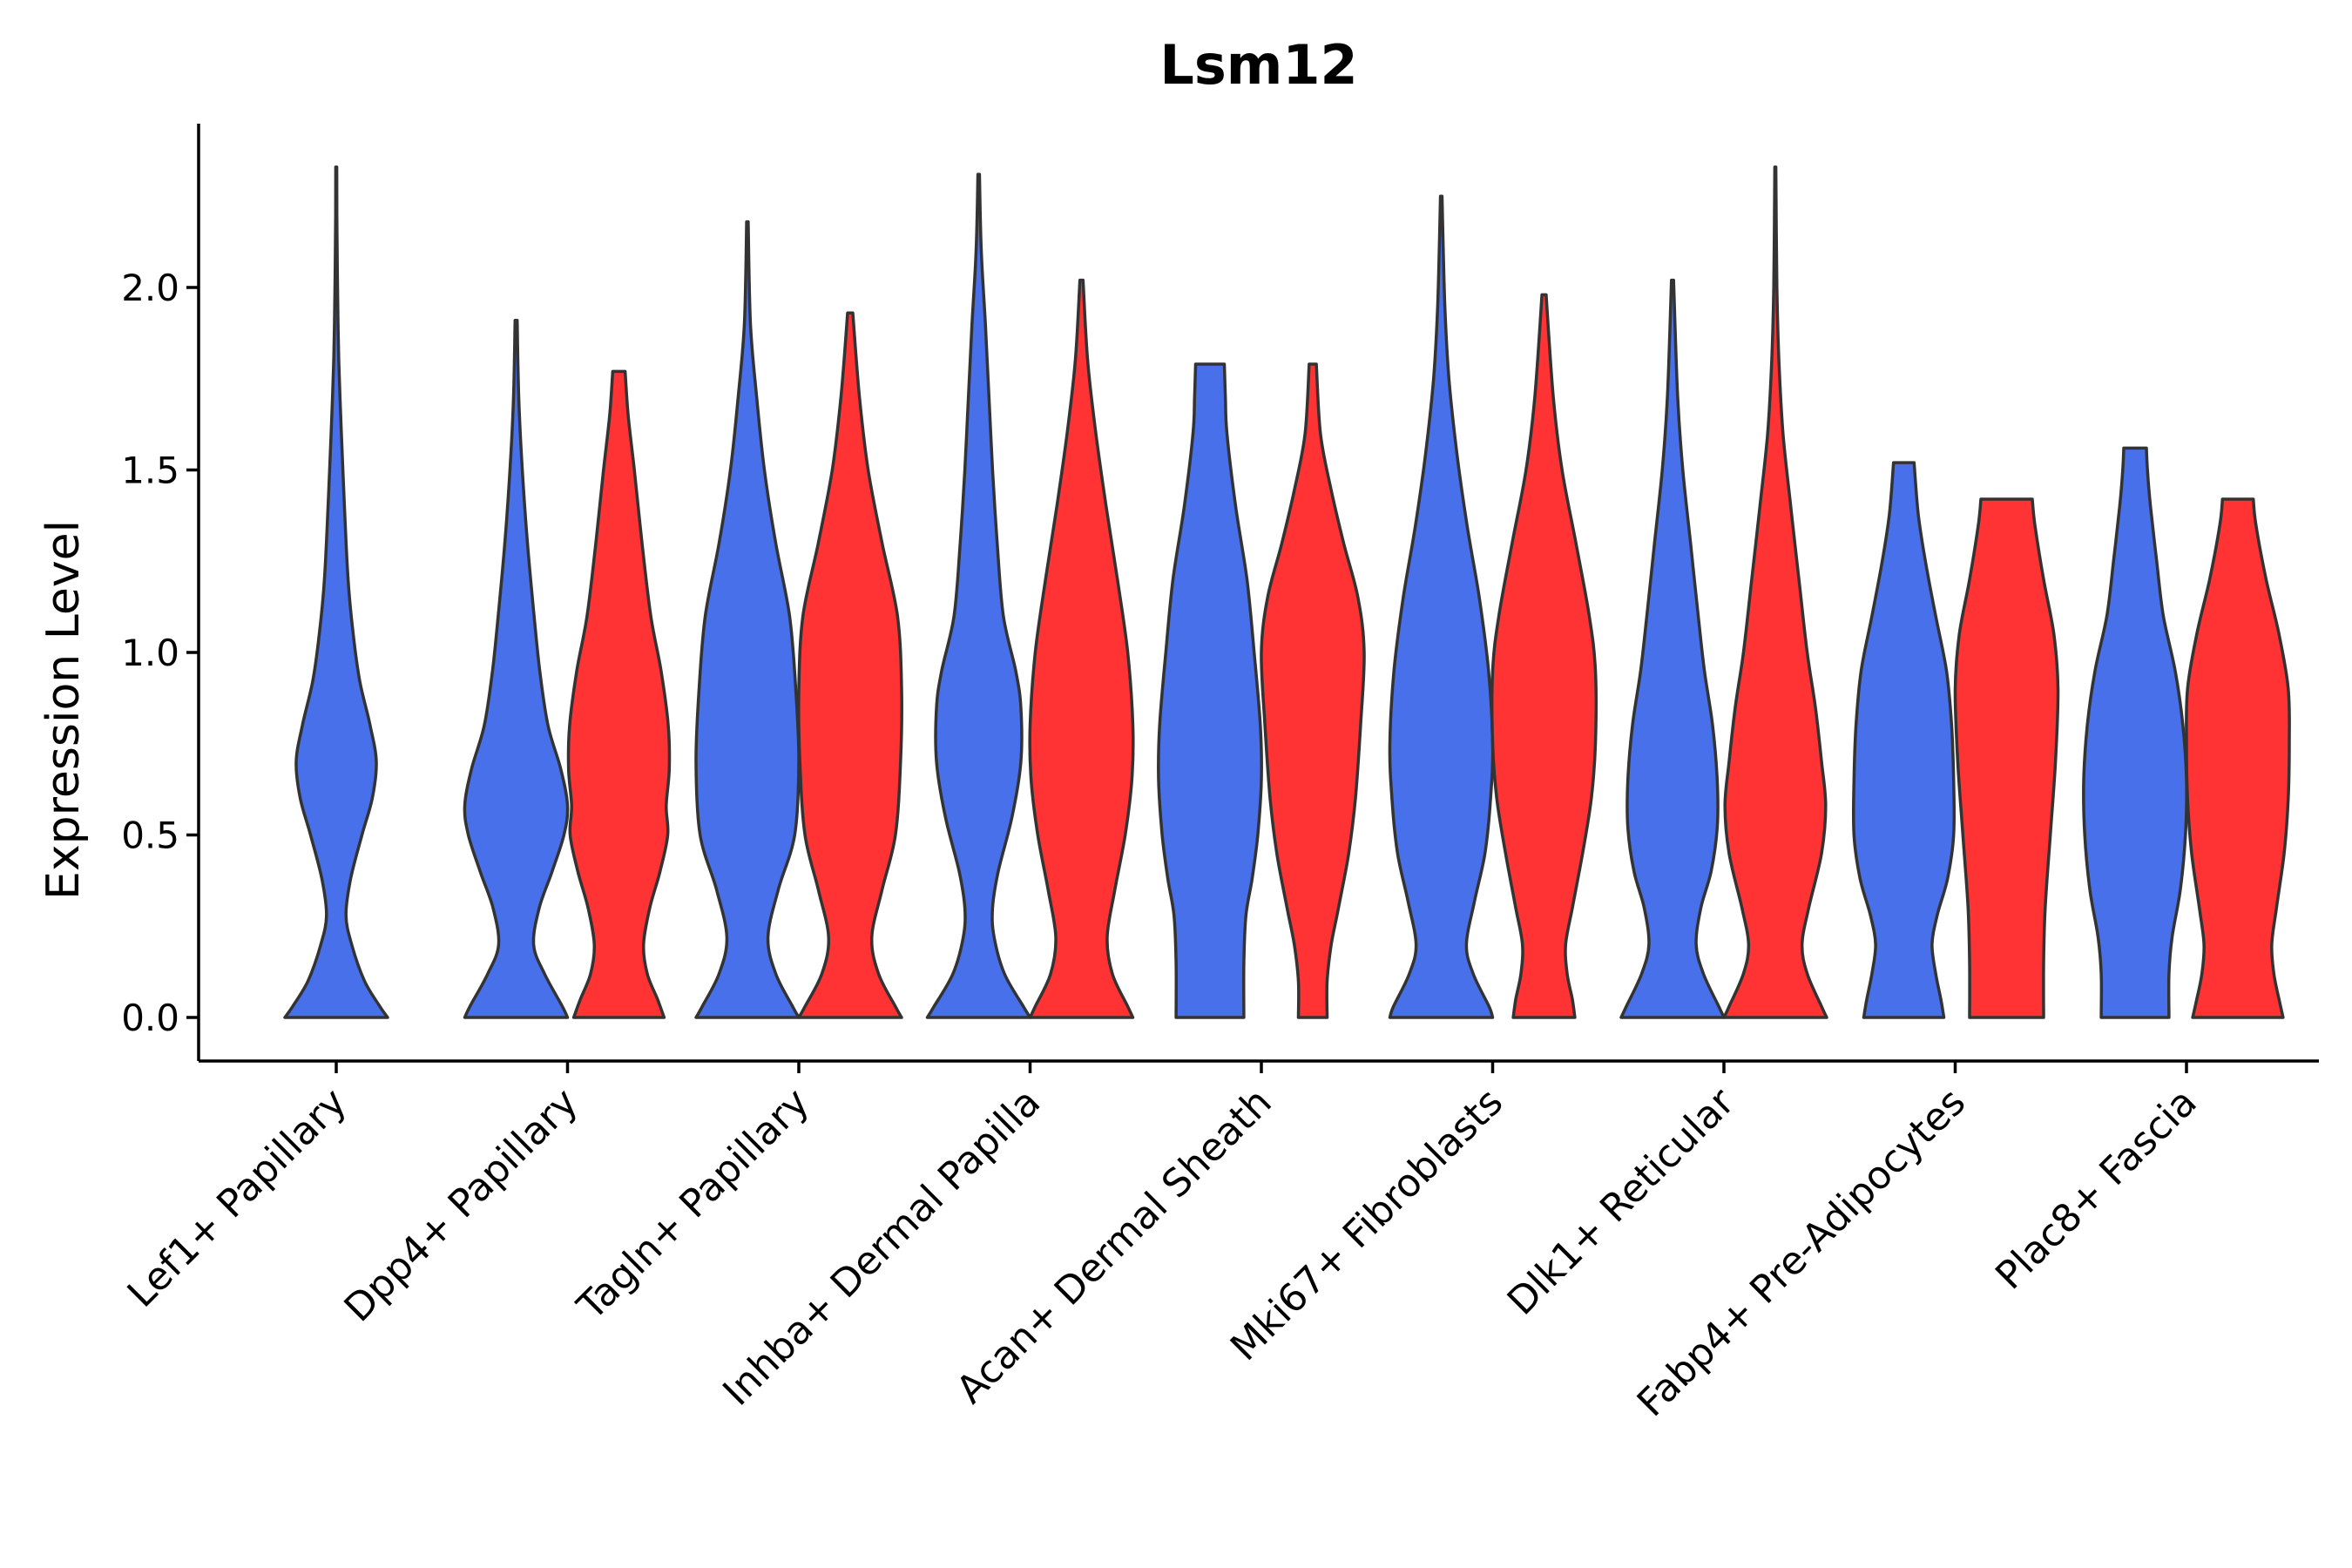 This screenshot has height=1568, width=2352. I want to click on x-category-label: Lef1+ Papillary, so click(237, 1198).